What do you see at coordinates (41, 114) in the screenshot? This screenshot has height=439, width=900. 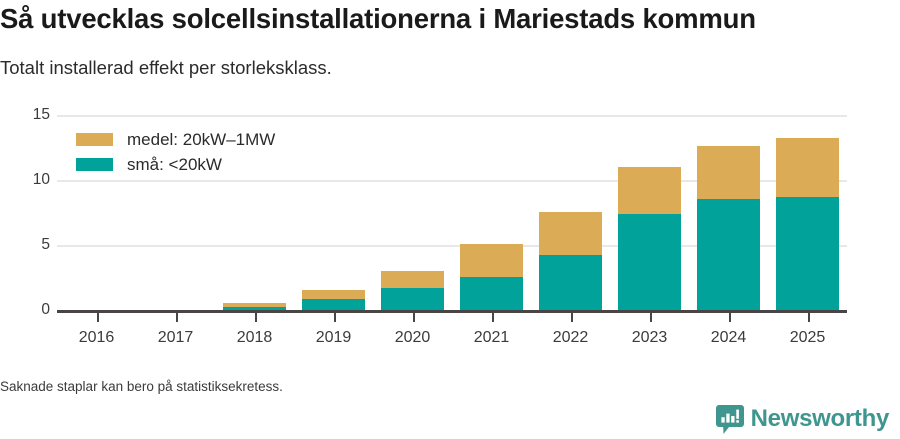 I see `y-axis-tick-label: 15` at bounding box center [41, 114].